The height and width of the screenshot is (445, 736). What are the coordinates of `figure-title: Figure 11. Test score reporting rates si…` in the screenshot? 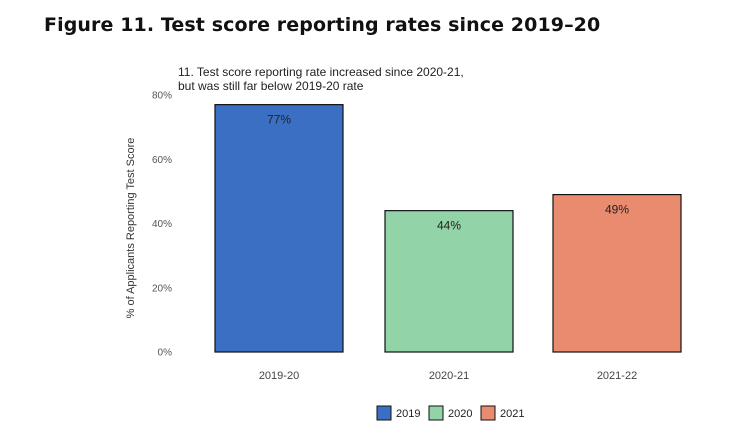 It's located at (322, 25).